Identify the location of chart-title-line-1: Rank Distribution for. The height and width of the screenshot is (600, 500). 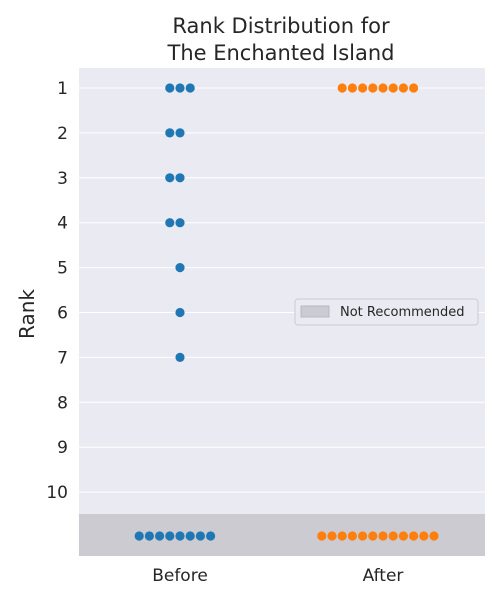
(281, 26).